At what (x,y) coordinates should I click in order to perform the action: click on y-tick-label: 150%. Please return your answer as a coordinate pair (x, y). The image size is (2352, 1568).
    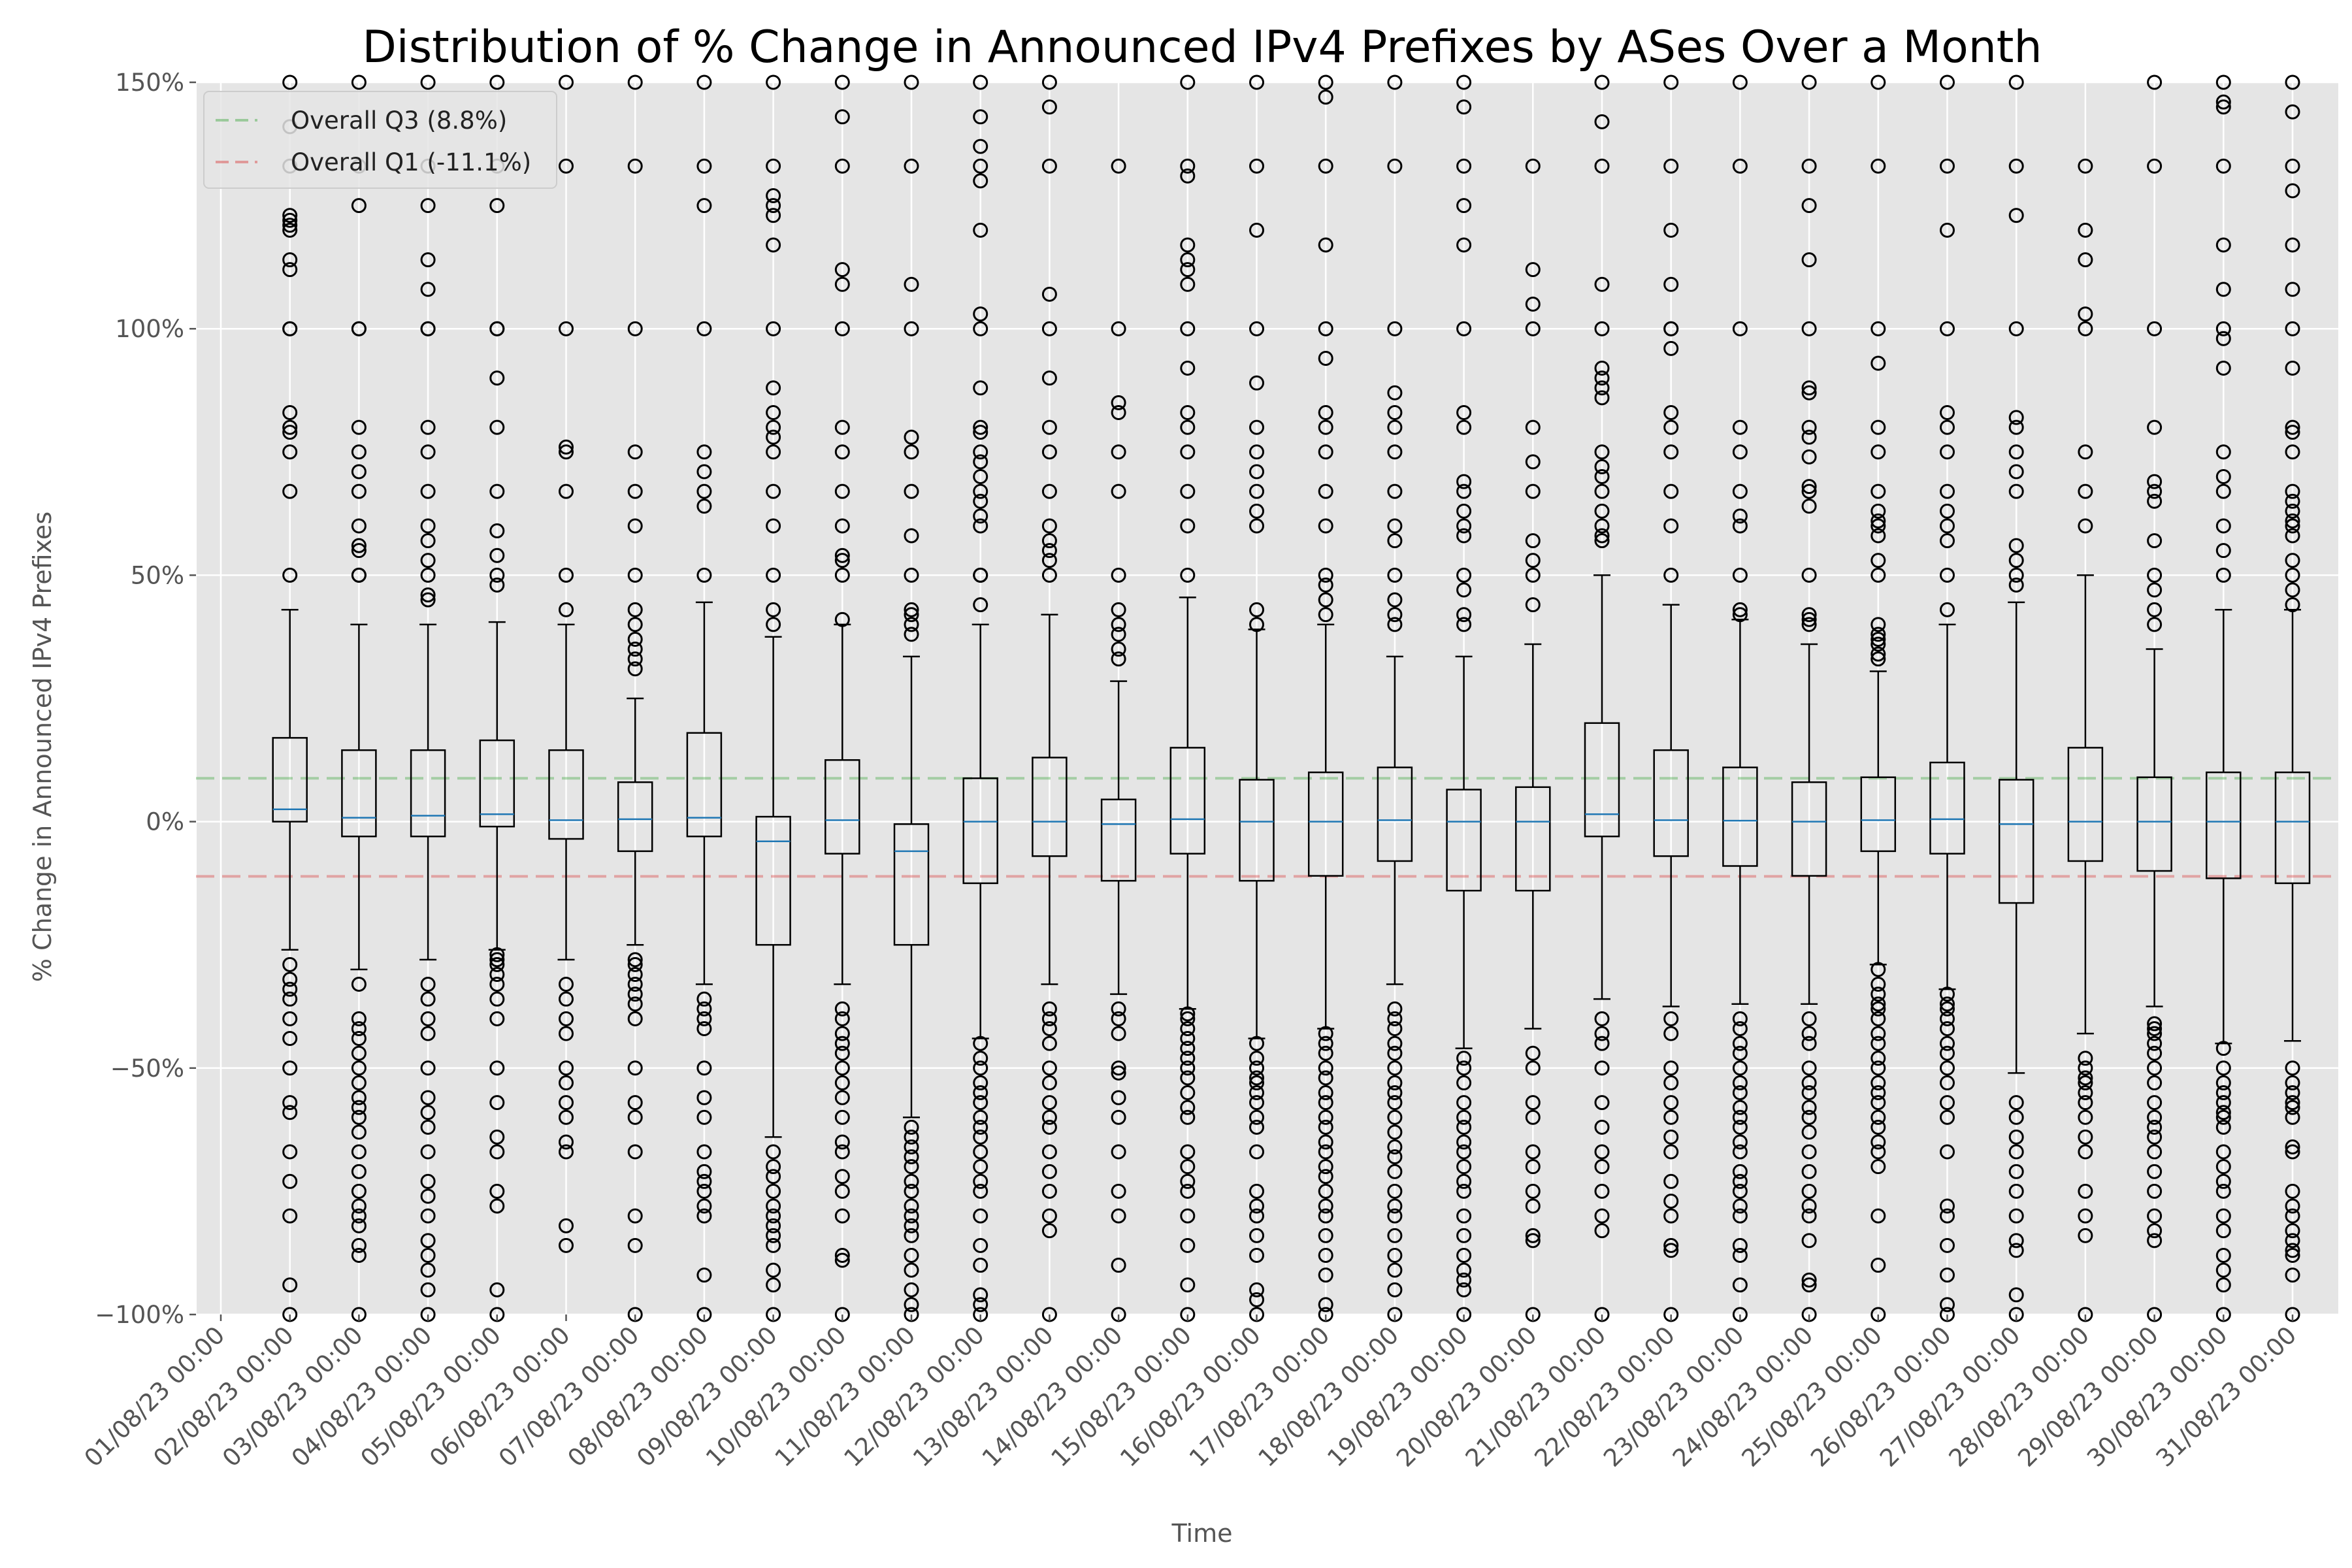
    Looking at the image, I should click on (149, 83).